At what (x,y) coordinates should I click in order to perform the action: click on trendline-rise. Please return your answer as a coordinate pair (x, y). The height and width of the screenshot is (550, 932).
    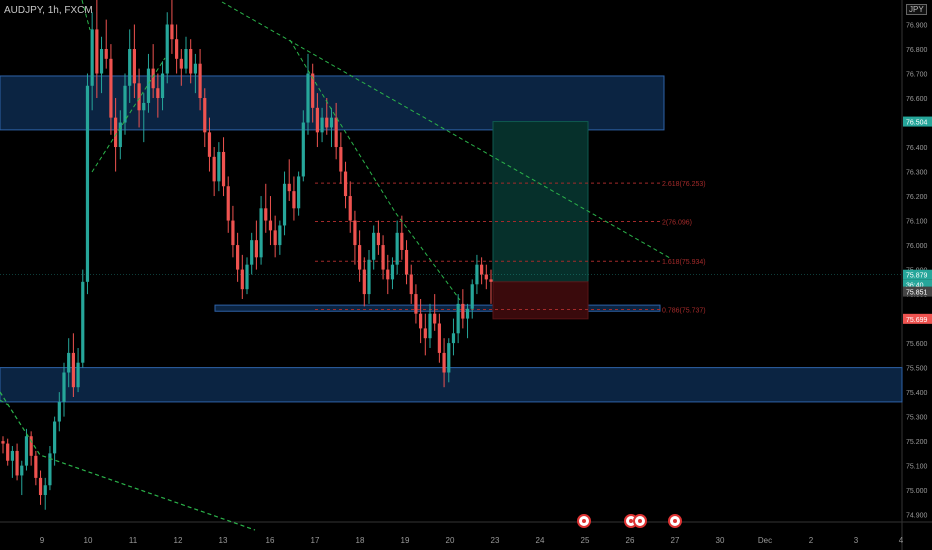
    Looking at the image, I should click on (128, 115).